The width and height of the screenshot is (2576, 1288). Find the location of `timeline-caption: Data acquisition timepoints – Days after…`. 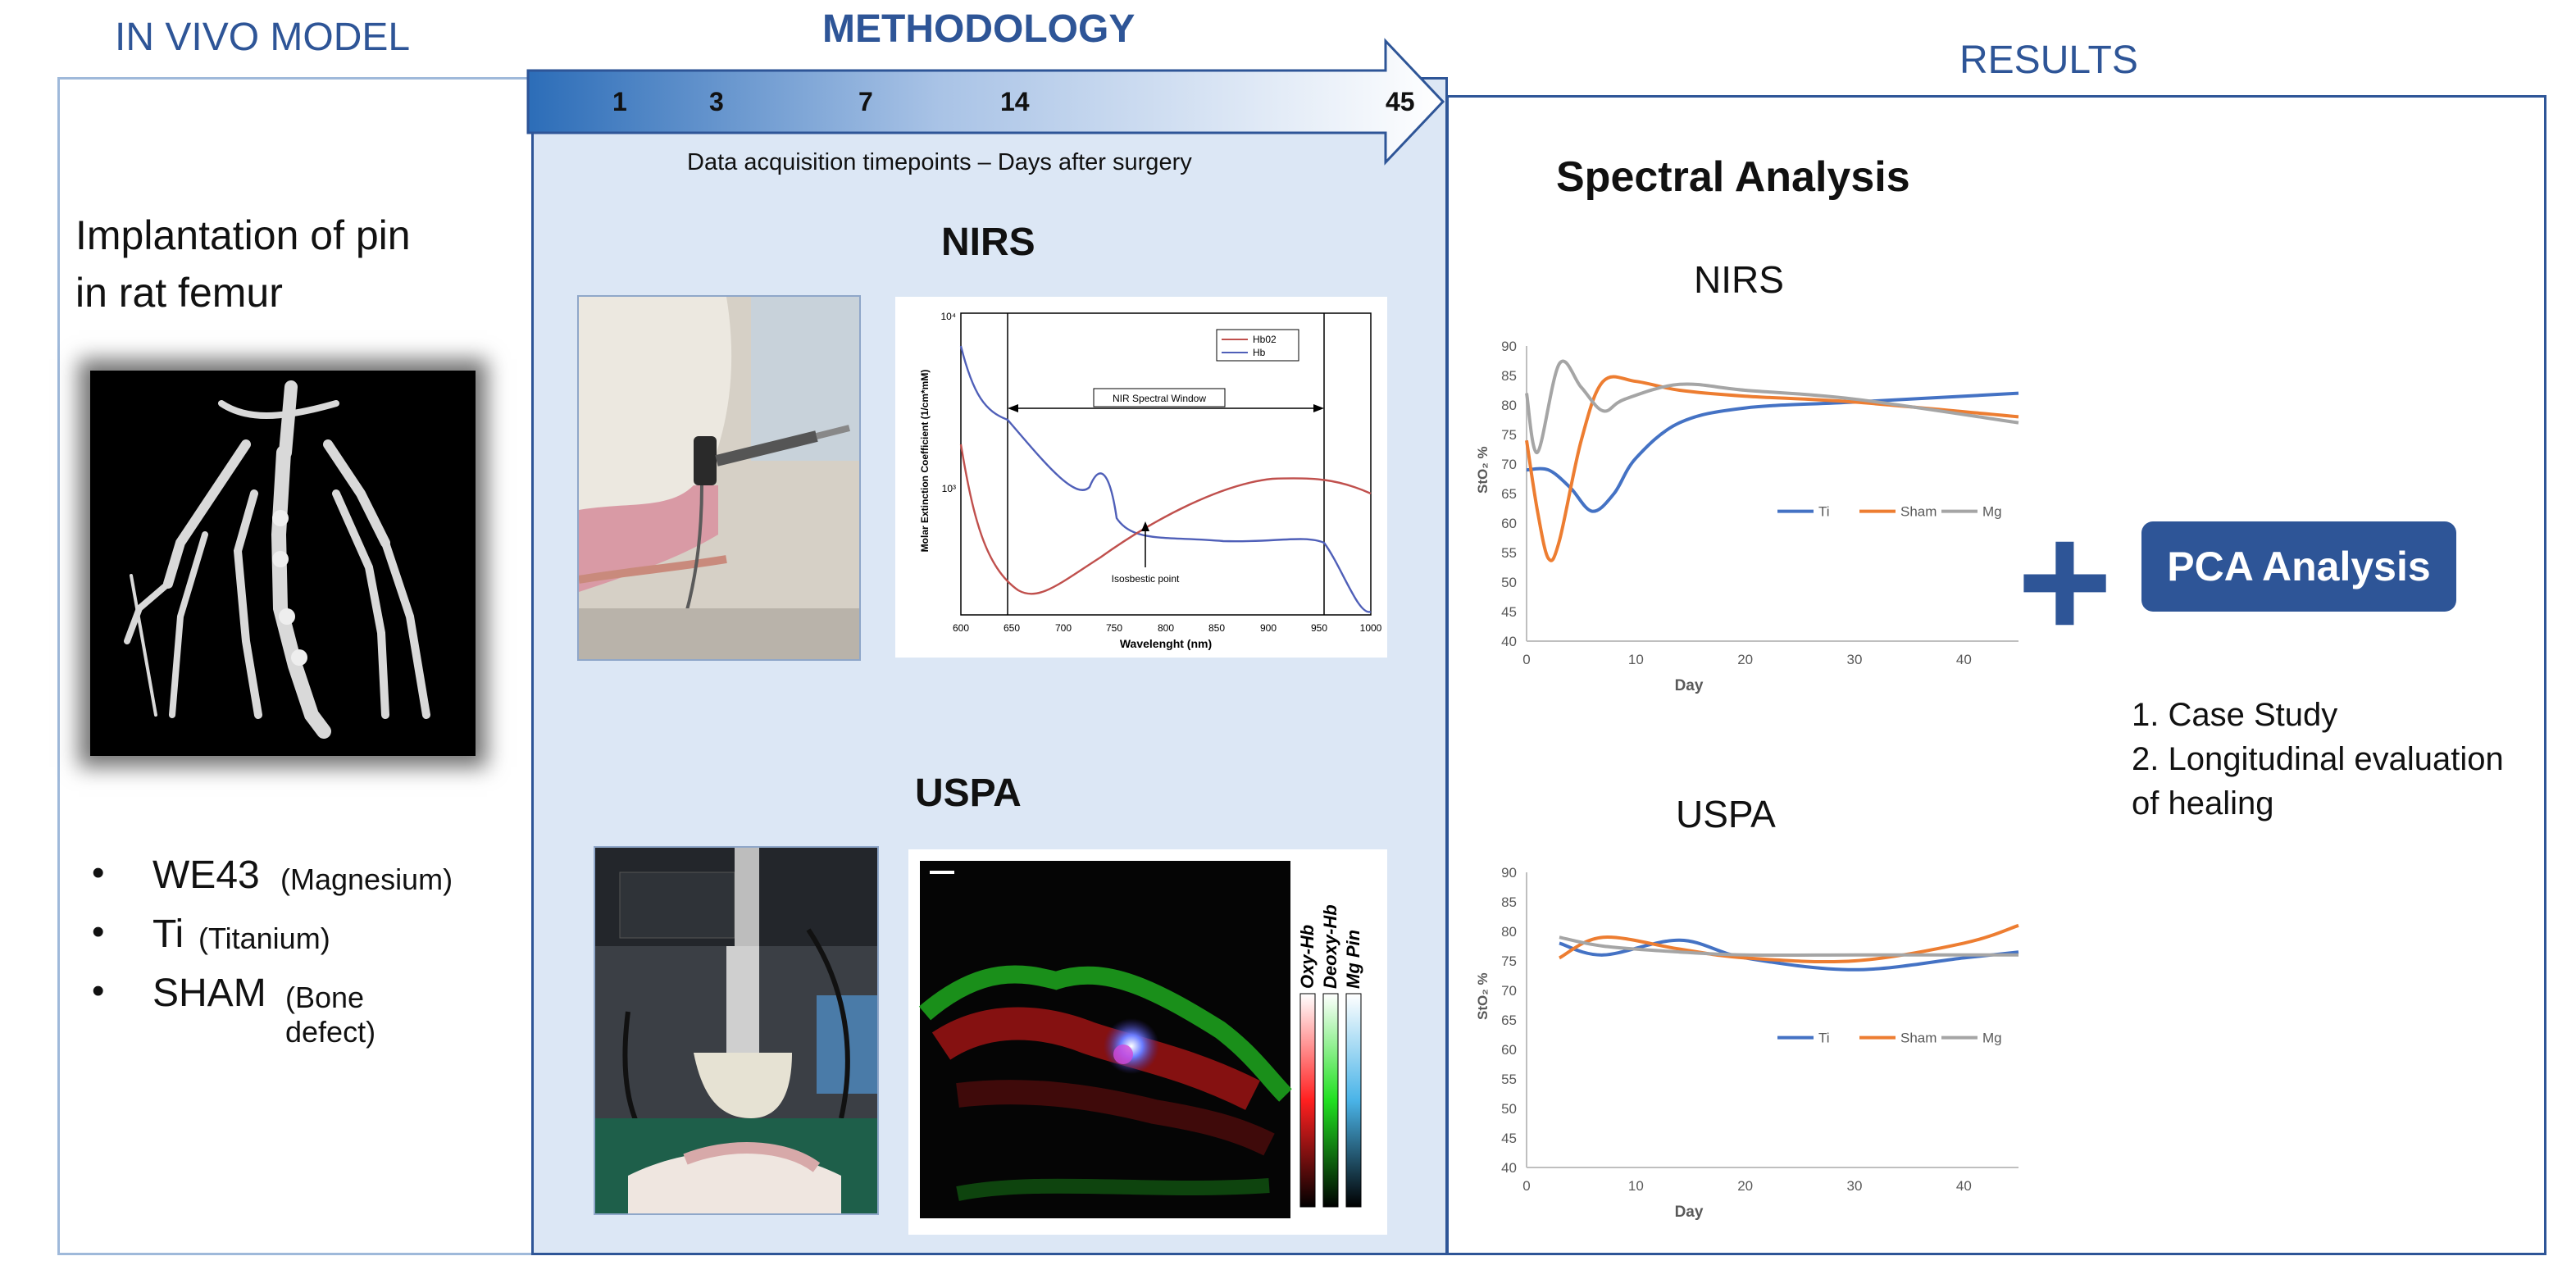

timeline-caption: Data acquisition timepoints – Days after… is located at coordinates (939, 162).